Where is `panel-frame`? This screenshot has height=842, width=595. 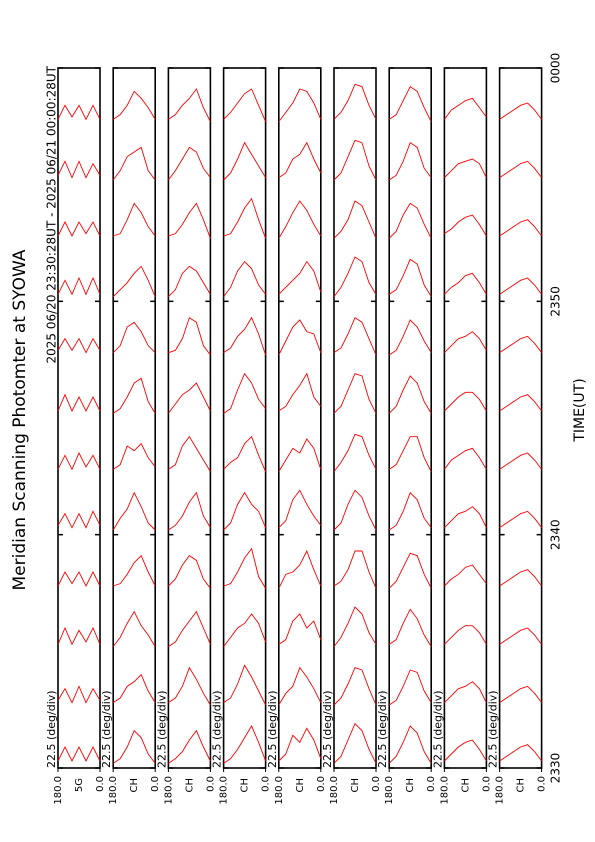 panel-frame is located at coordinates (244, 418).